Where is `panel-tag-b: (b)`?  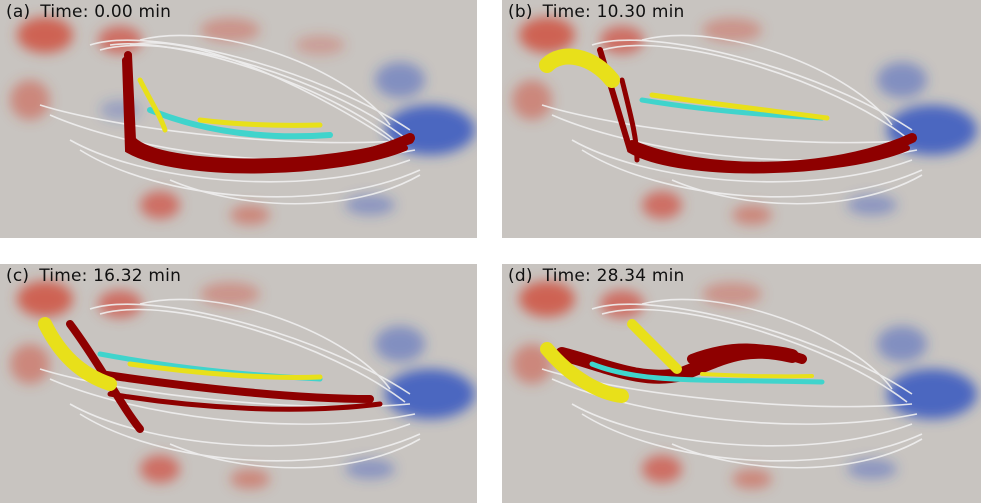
panel-tag-b: (b) is located at coordinates (520, 12).